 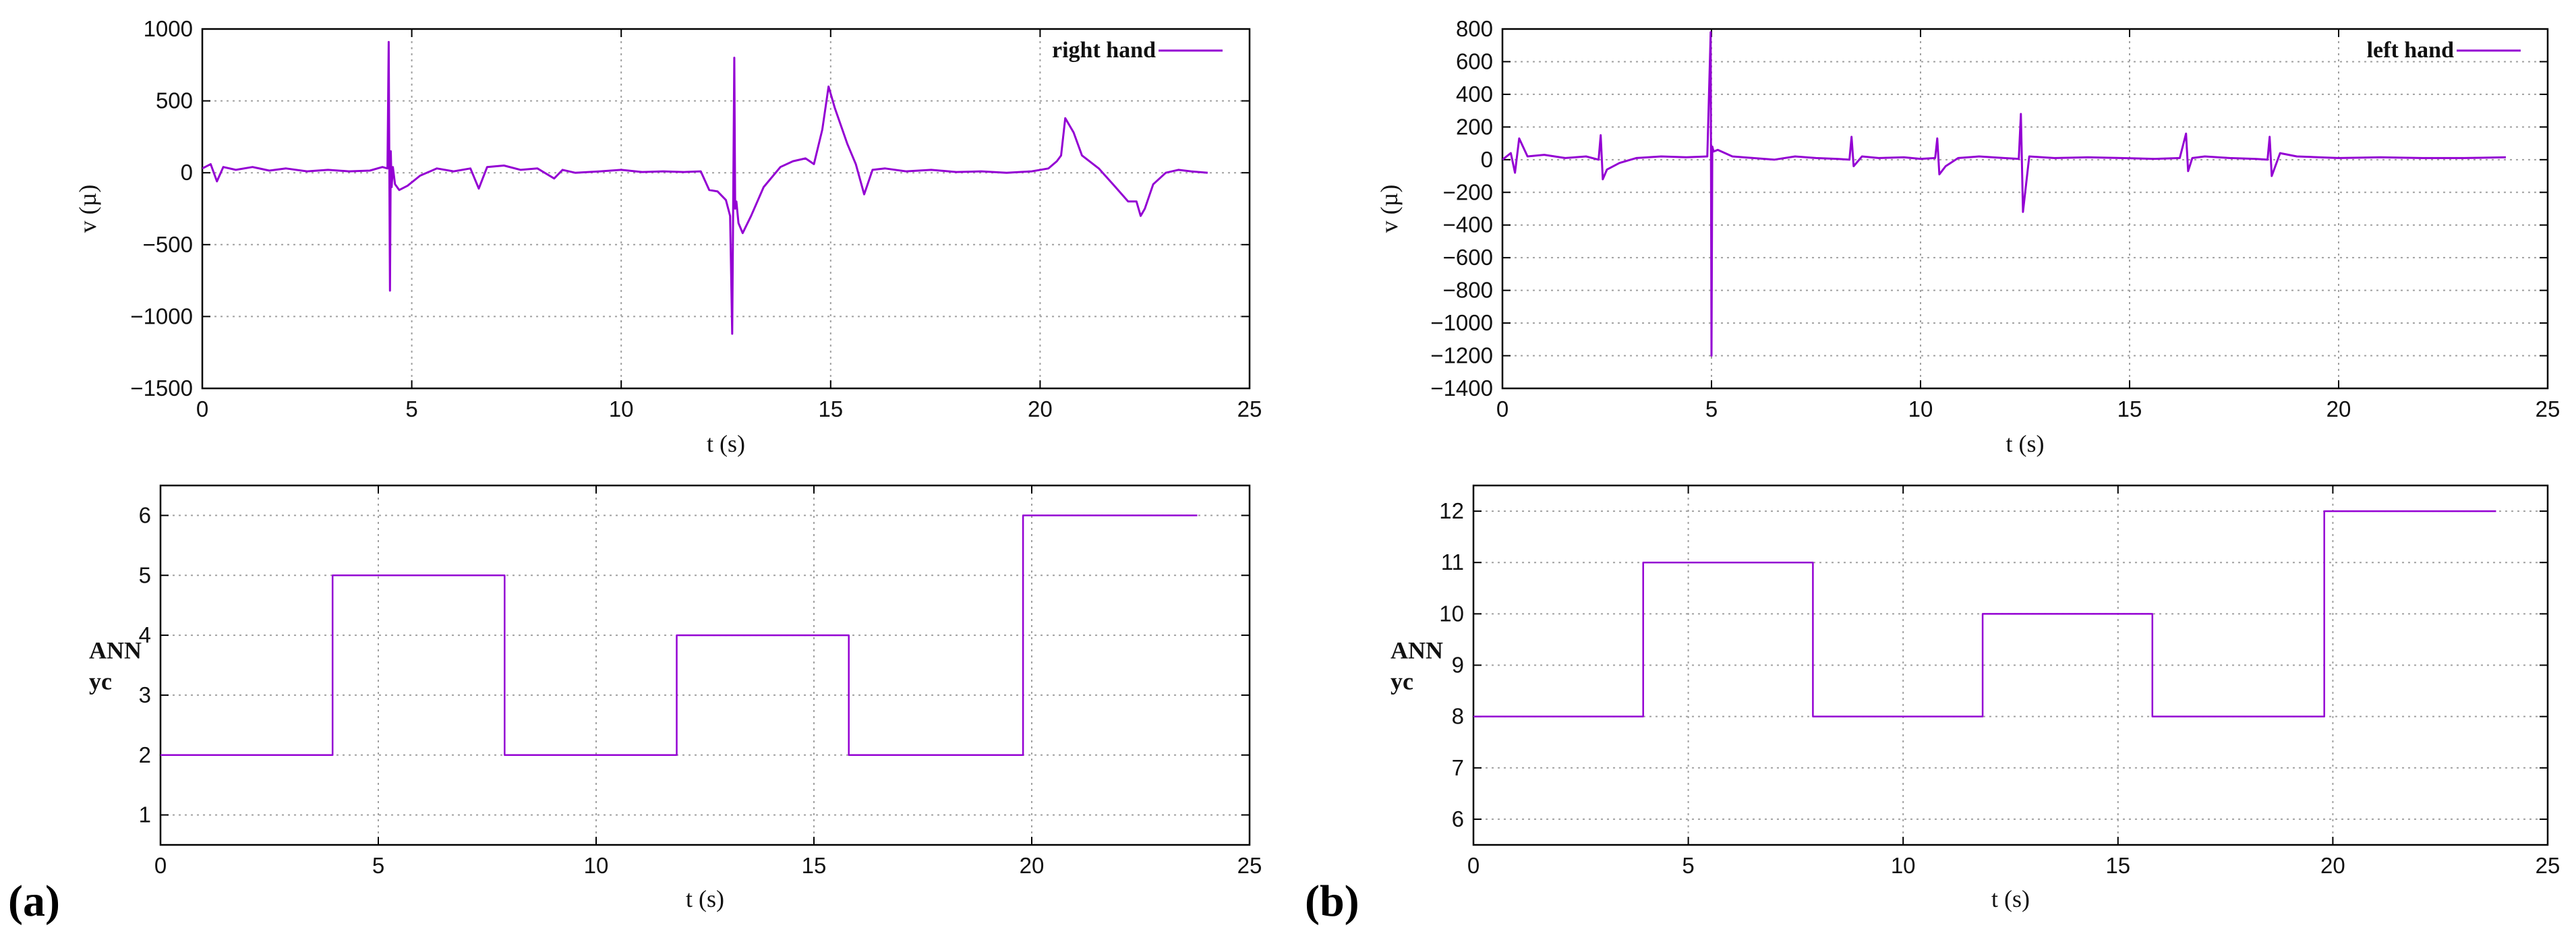 What do you see at coordinates (1475, 126) in the screenshot?
I see `y-tick-label: 200` at bounding box center [1475, 126].